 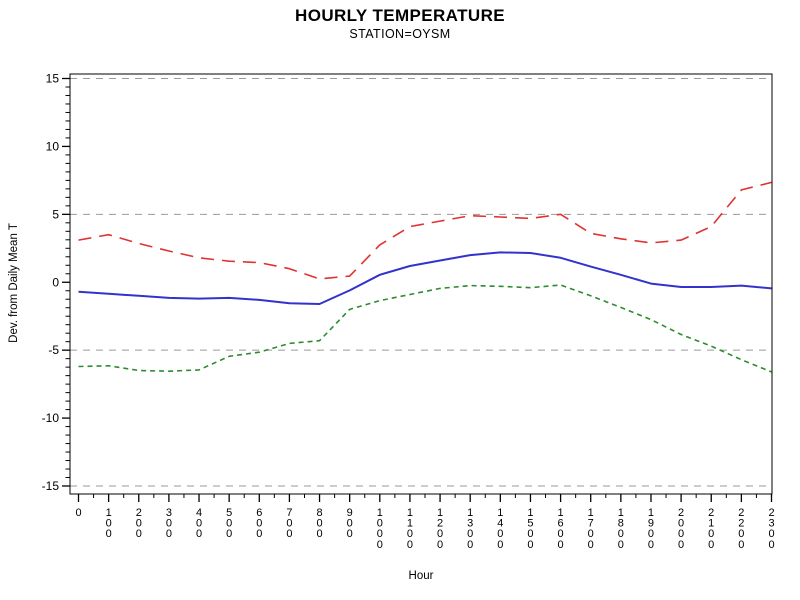 What do you see at coordinates (400, 34) in the screenshot?
I see `chart-subtitle: STATION=OYSM` at bounding box center [400, 34].